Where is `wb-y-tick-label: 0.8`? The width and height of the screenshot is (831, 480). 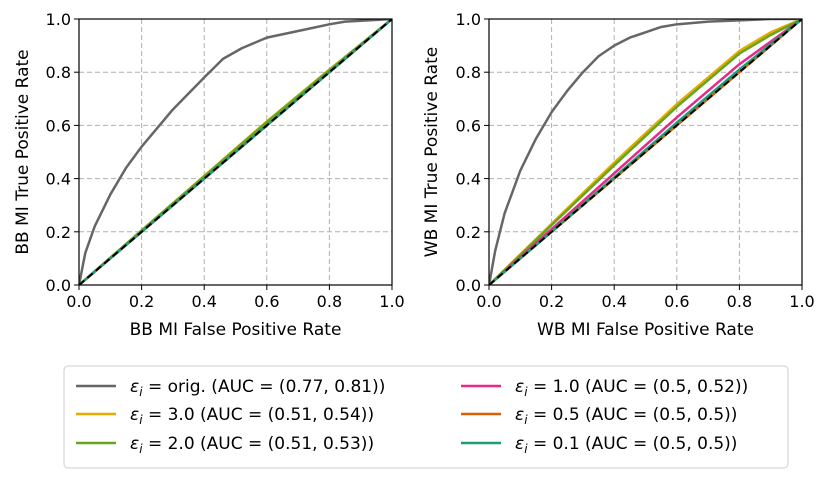
wb-y-tick-label: 0.8 is located at coordinates (468, 72).